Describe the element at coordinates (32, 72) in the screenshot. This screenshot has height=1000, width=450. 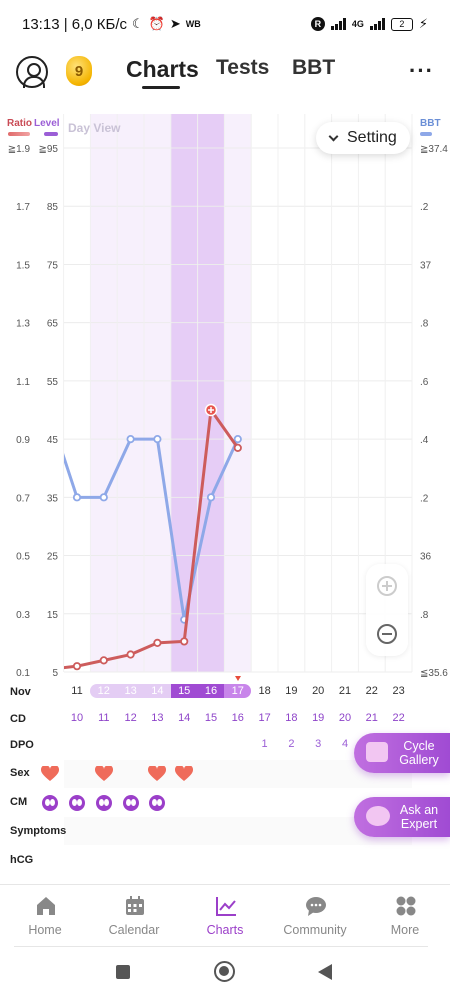
I see `profile-icon` at that location.